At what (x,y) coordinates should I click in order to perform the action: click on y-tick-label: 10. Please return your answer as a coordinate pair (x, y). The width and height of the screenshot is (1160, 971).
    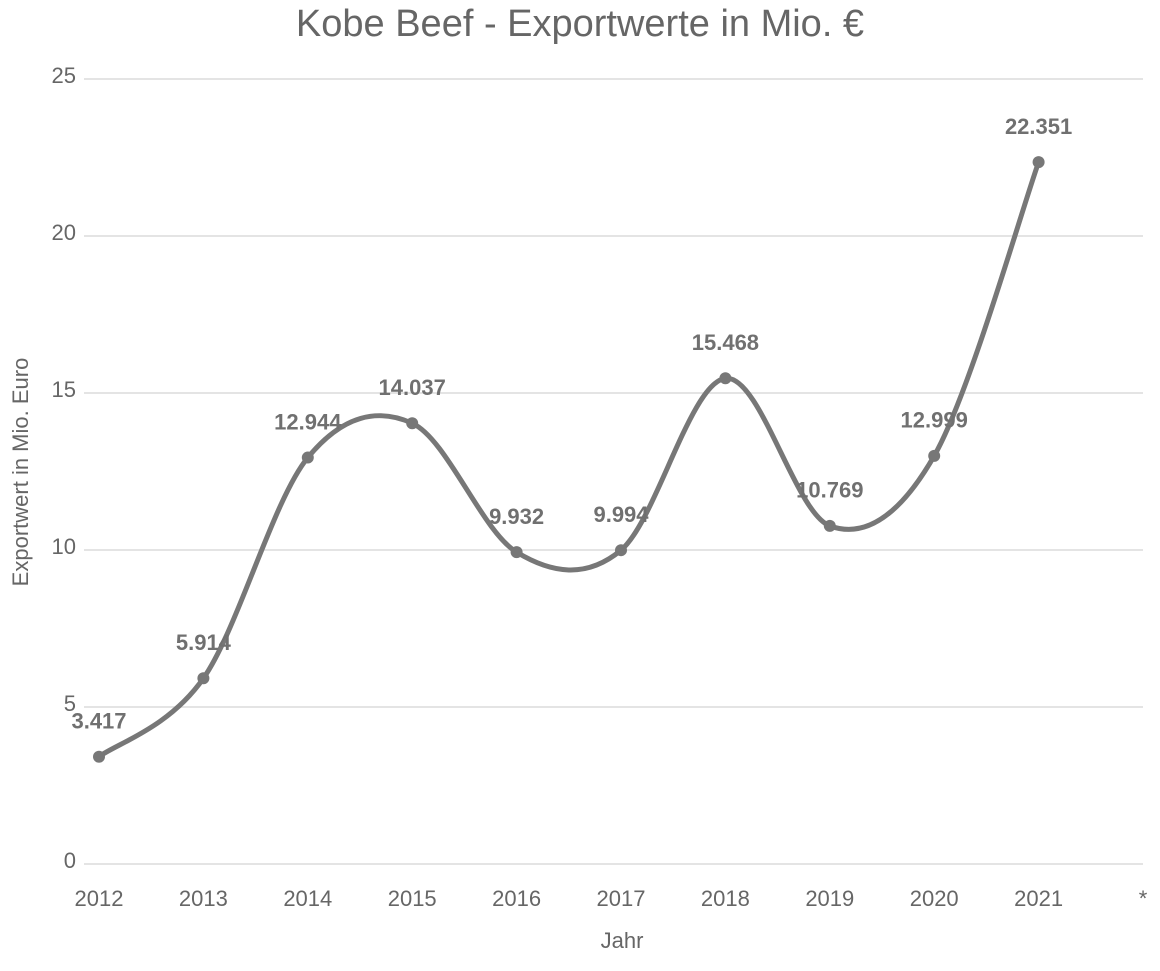
    Looking at the image, I should click on (64, 546).